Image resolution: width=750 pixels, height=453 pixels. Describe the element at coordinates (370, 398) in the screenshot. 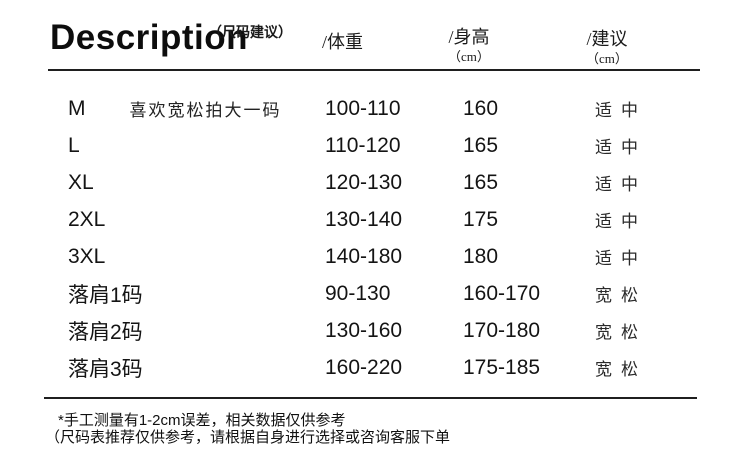

I see `footer-divider` at that location.